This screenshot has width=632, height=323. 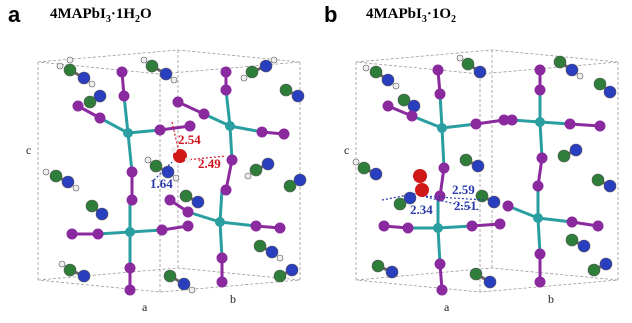 What do you see at coordinates (433, 190) in the screenshot?
I see `oxygen-molecule` at bounding box center [433, 190].